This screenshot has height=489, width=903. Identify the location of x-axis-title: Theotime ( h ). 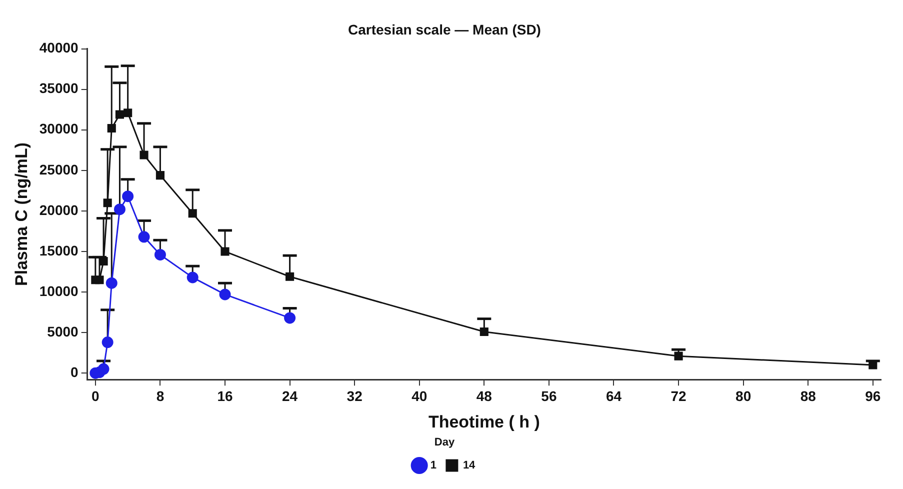
(484, 422).